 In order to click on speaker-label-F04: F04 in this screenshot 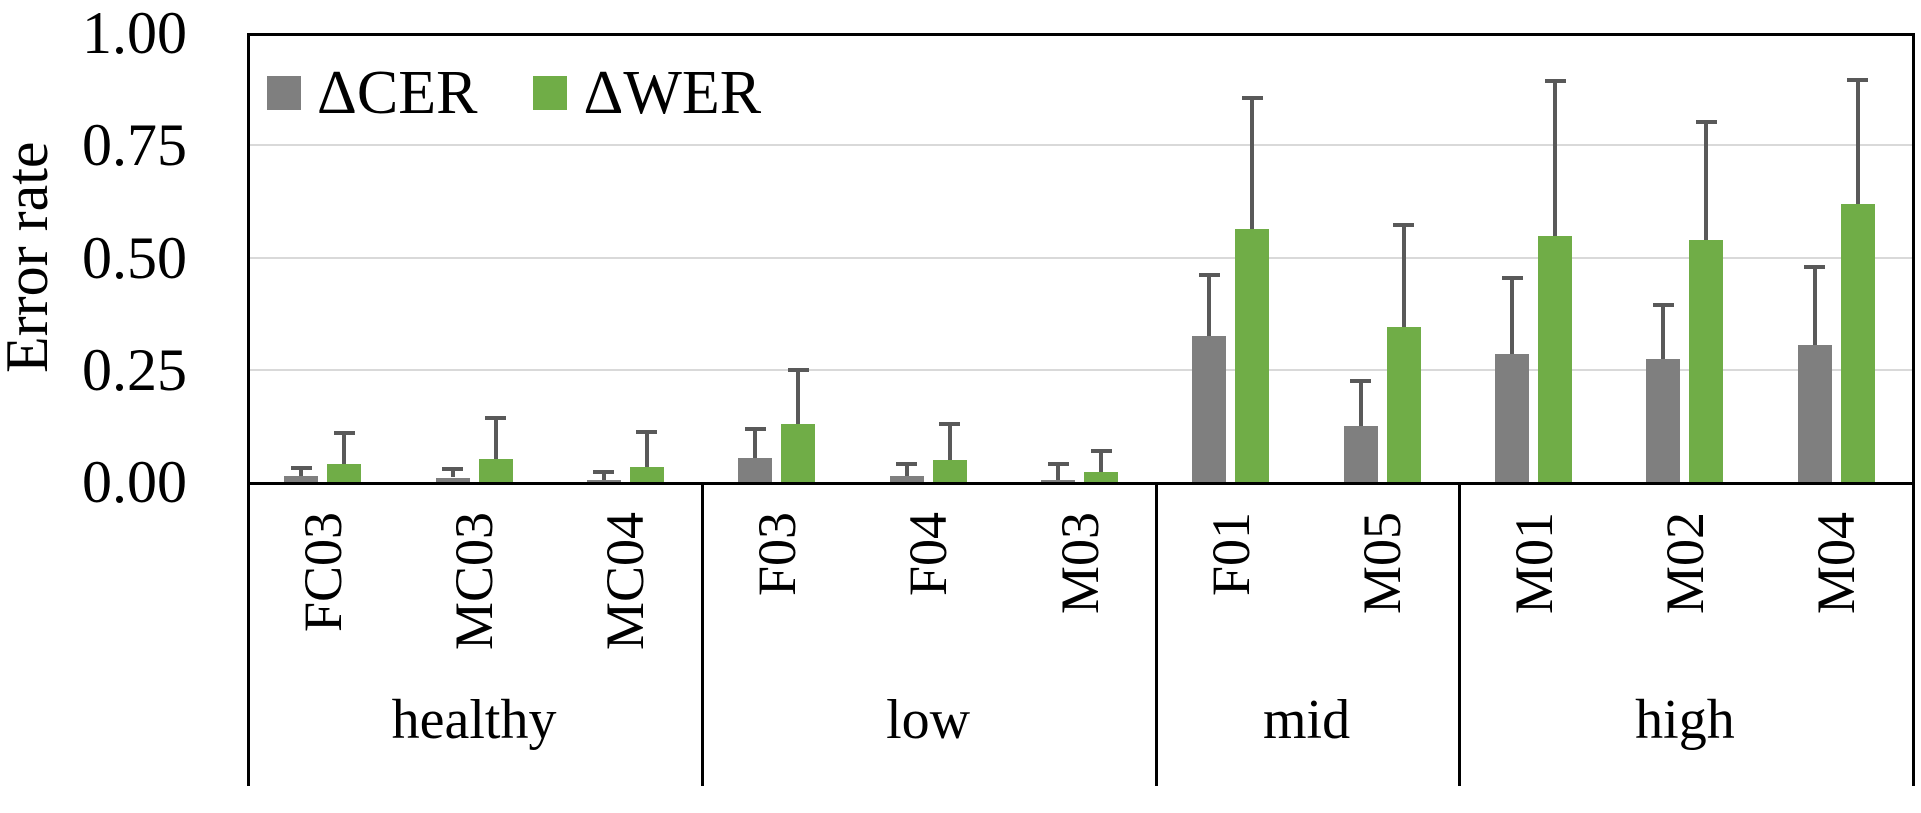, I will do `click(928, 554)`.